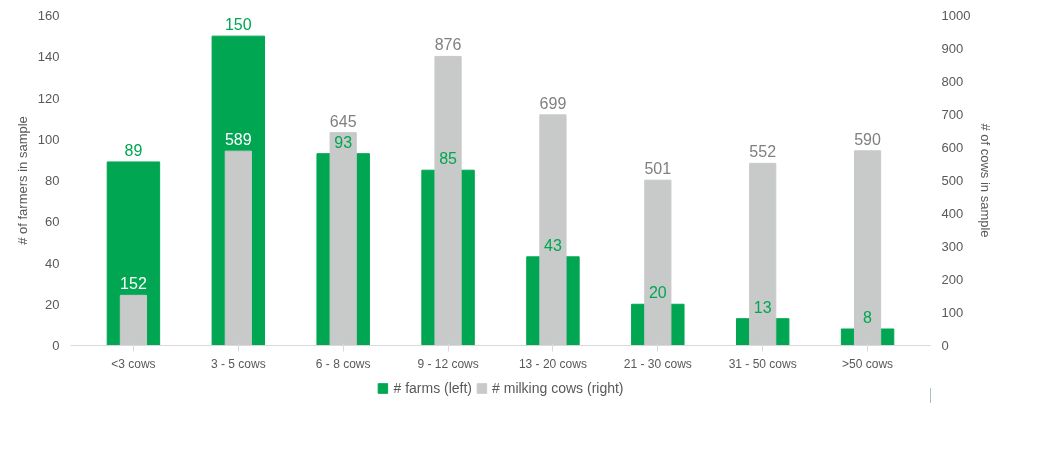 The image size is (1049, 472). I want to click on data-label: 93, so click(343, 142).